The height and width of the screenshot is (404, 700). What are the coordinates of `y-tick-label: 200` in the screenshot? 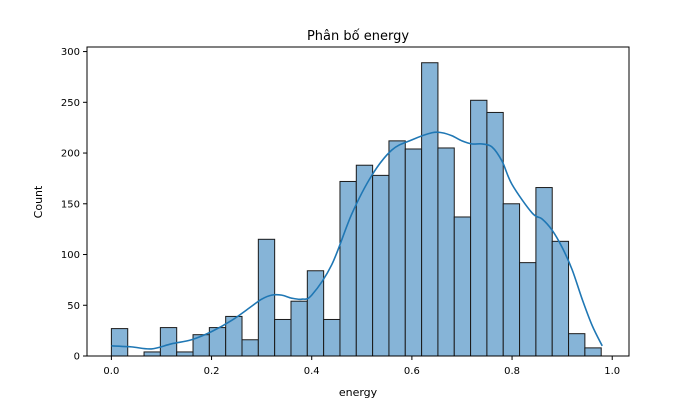 It's located at (70, 154).